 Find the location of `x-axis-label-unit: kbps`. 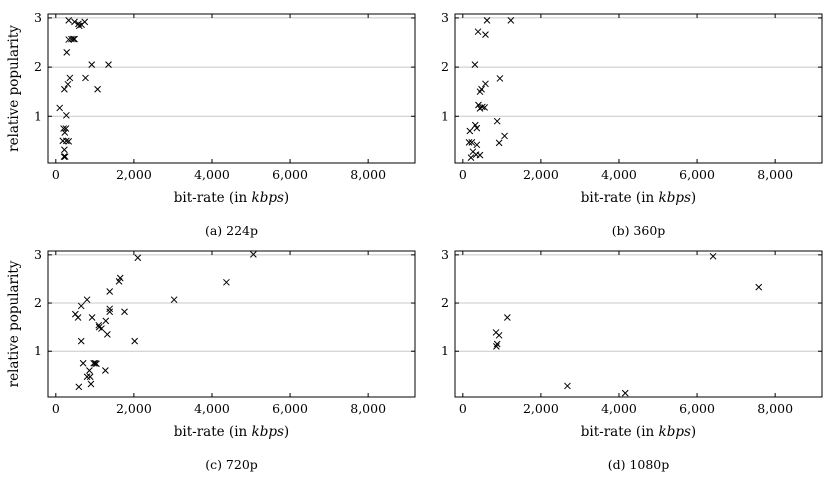

x-axis-label-unit: kbps is located at coordinates (675, 432).